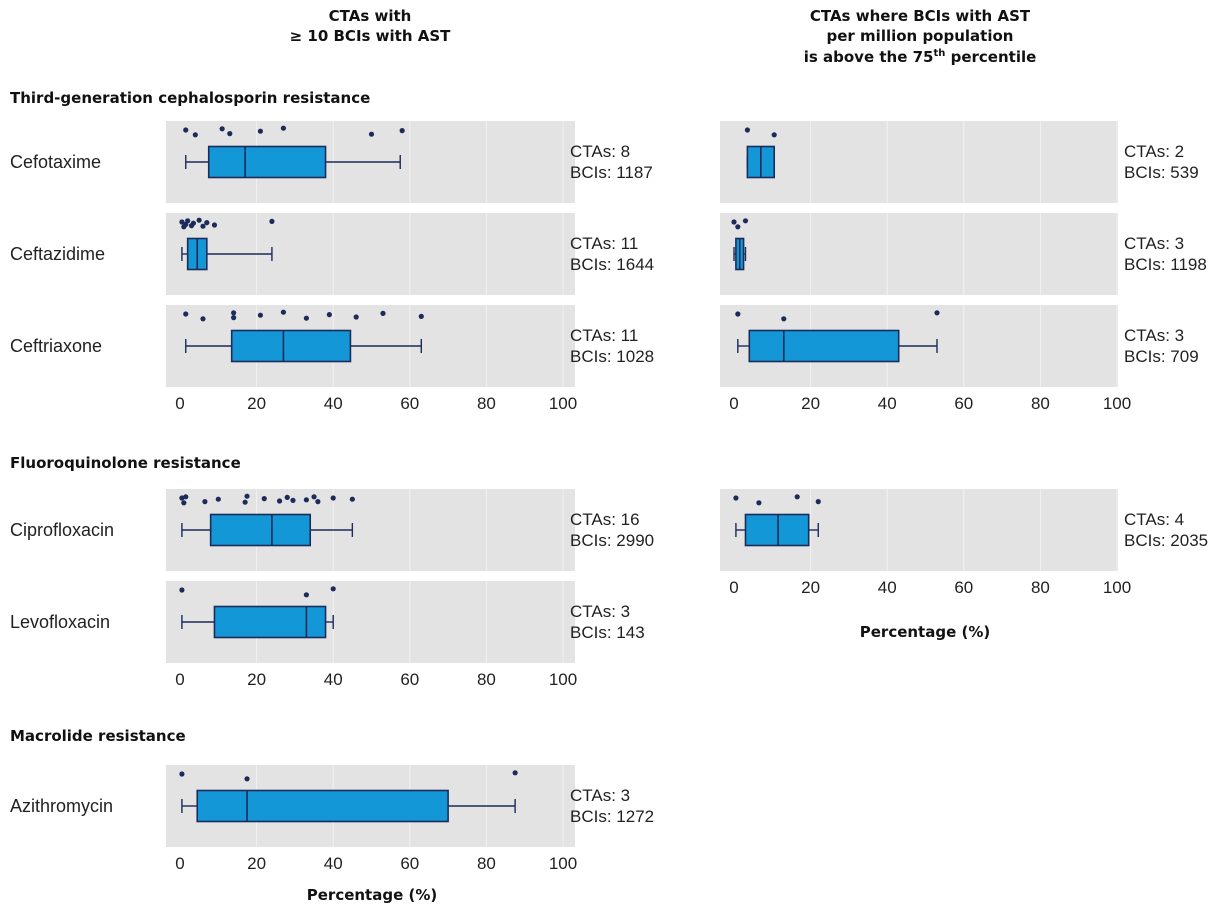 This screenshot has width=1230, height=915. Describe the element at coordinates (612, 264) in the screenshot. I see `left-ceftazidime-bcis-label: BCIs: 1644` at that location.